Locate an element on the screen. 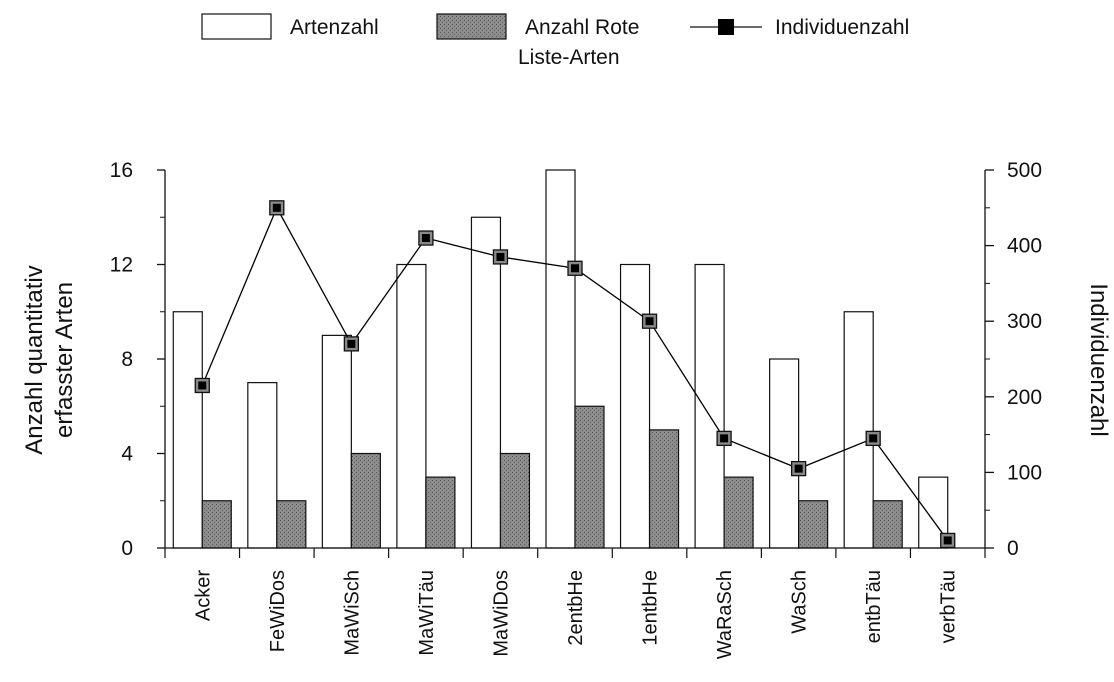 This screenshot has width=1114, height=682. x-tick-label: MaWiSch is located at coordinates (352, 613).